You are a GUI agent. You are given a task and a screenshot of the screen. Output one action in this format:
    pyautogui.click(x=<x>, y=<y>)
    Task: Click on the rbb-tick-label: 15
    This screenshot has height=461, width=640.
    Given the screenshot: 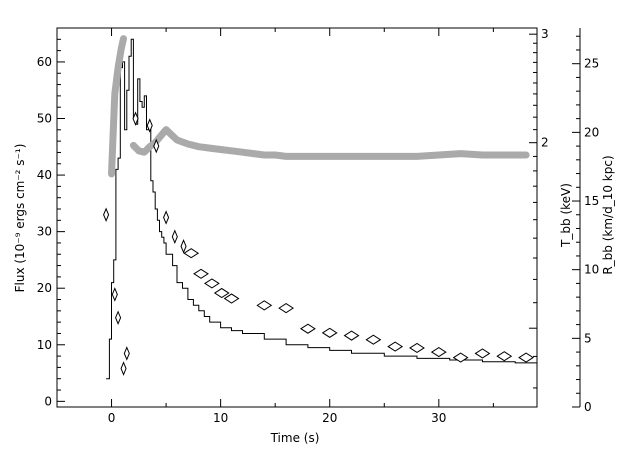 What is the action you would take?
    pyautogui.click(x=591, y=201)
    